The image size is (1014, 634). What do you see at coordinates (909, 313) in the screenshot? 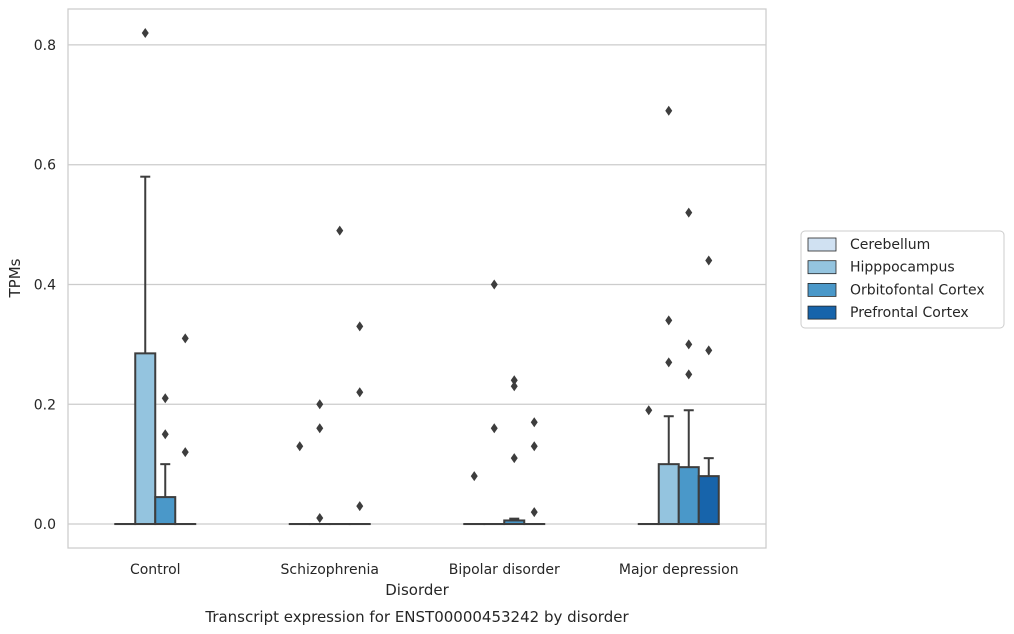
I see `legend-label: Prefrontal Cortex` at bounding box center [909, 313].